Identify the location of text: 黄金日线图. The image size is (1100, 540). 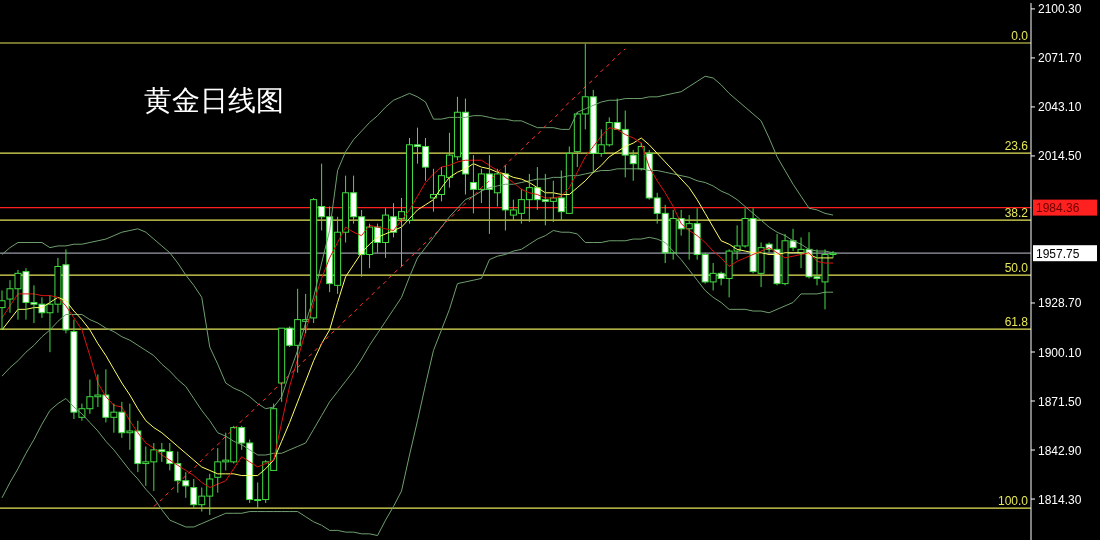
(214, 100).